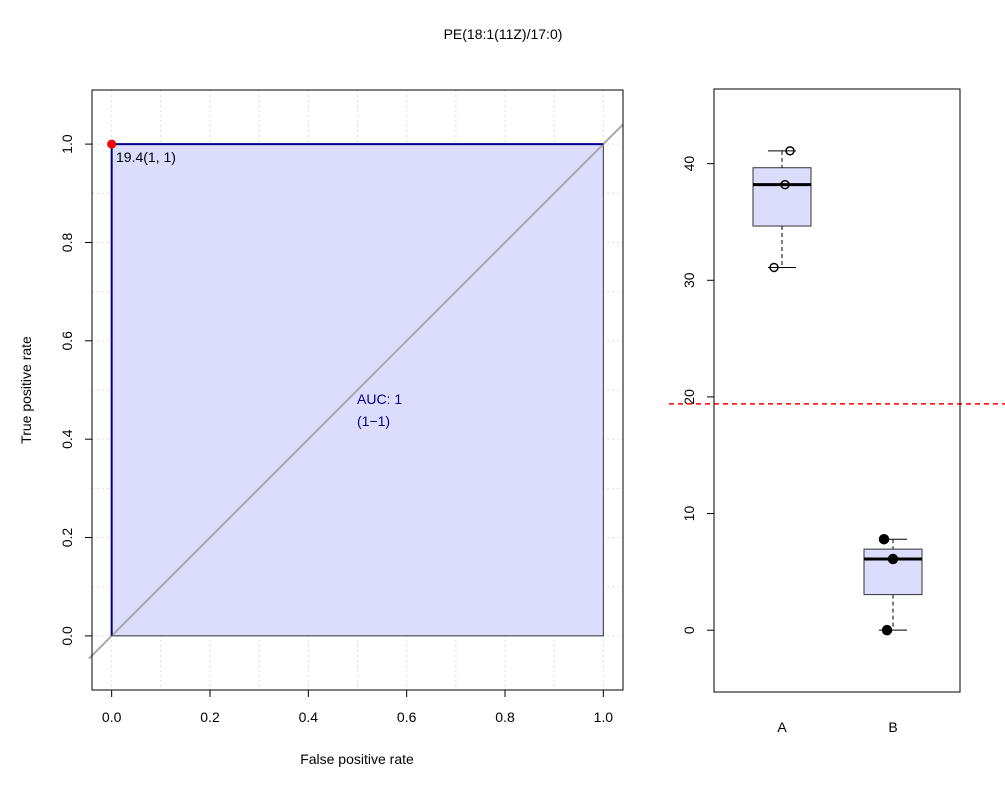 This screenshot has width=1005, height=787. I want to click on y-tick-label: 20, so click(689, 397).